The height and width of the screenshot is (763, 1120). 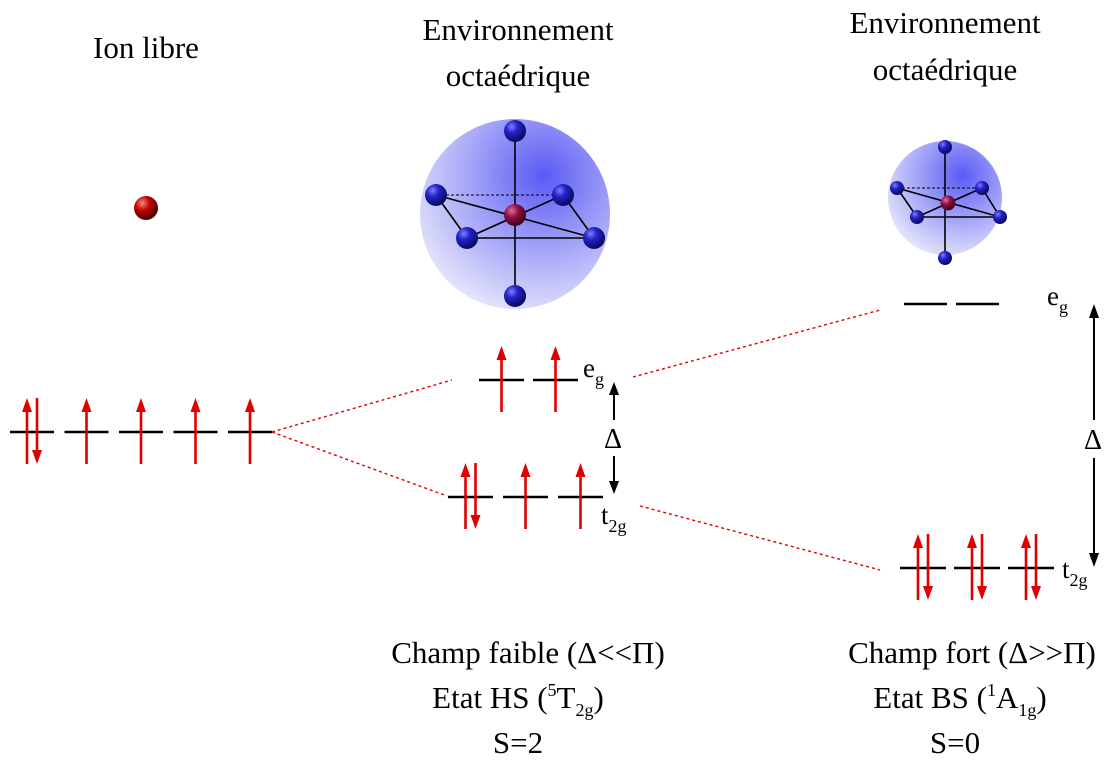 I want to click on free-ion-sphere-icon, so click(x=146, y=208).